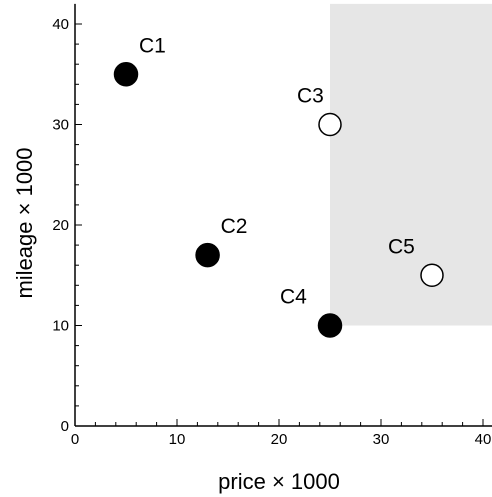  I want to click on point-label-c4: C4, so click(293, 297).